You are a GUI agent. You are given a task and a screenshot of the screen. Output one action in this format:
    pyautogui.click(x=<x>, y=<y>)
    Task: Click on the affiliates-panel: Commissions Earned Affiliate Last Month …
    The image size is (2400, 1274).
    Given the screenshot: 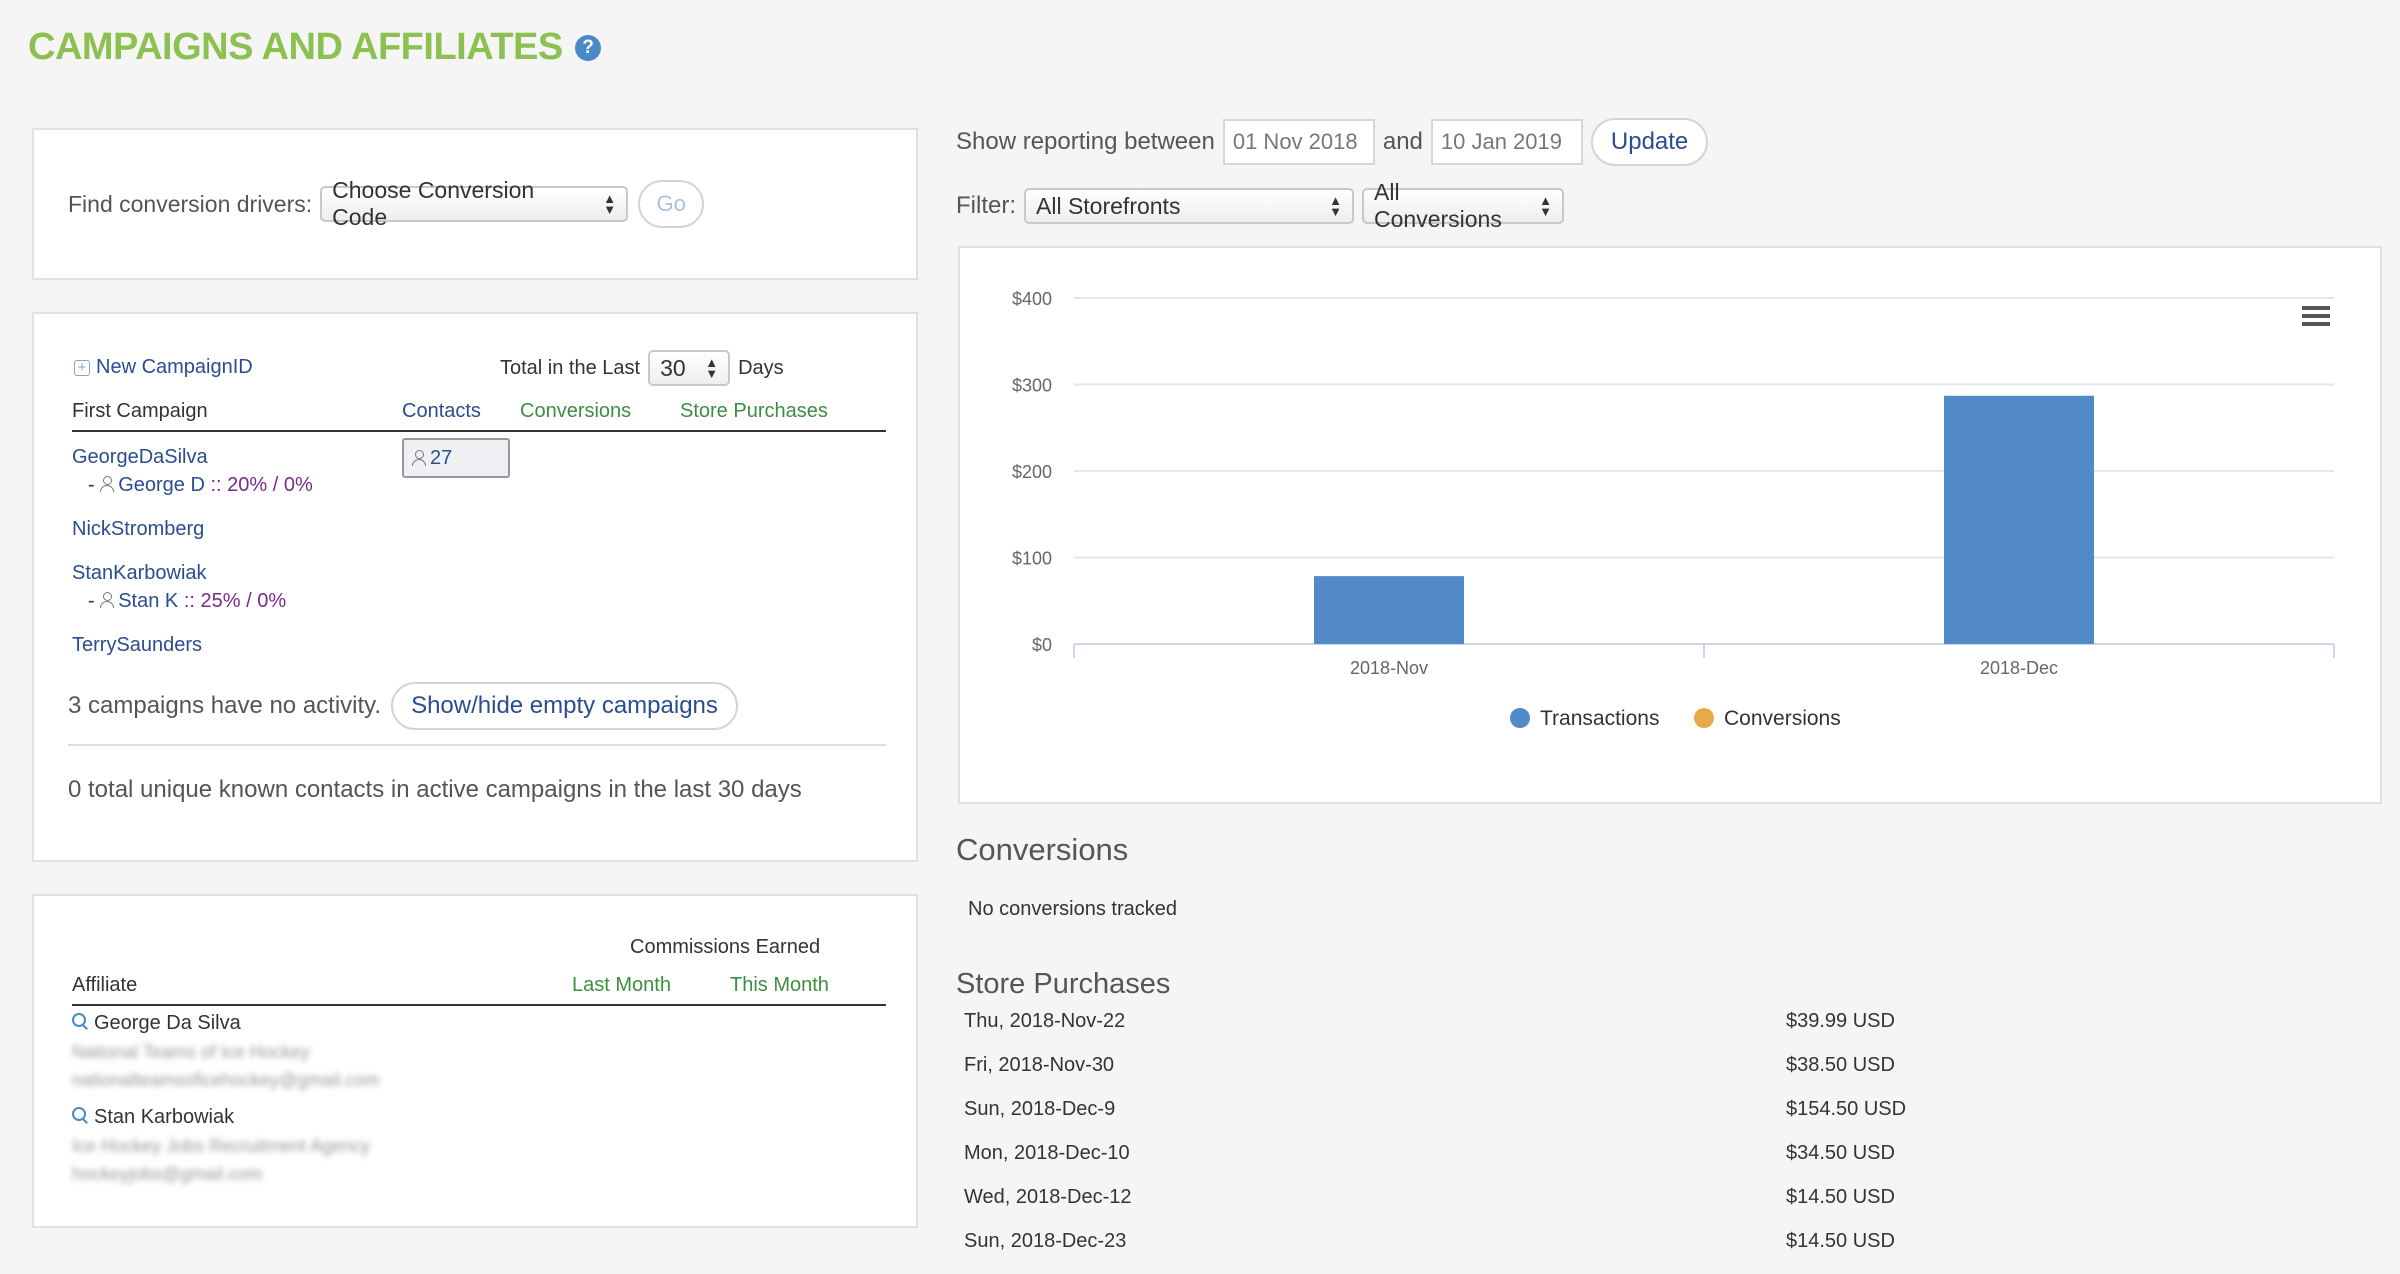 What is the action you would take?
    pyautogui.click(x=475, y=1061)
    